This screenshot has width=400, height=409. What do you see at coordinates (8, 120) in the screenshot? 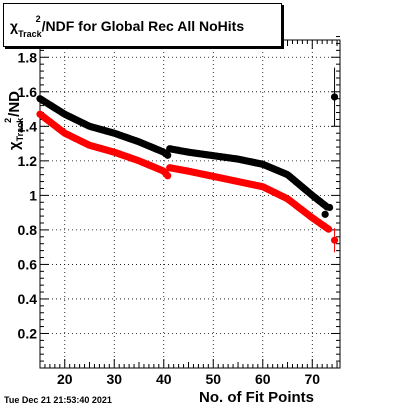
I see `ylabel-superscript: 2` at bounding box center [8, 120].